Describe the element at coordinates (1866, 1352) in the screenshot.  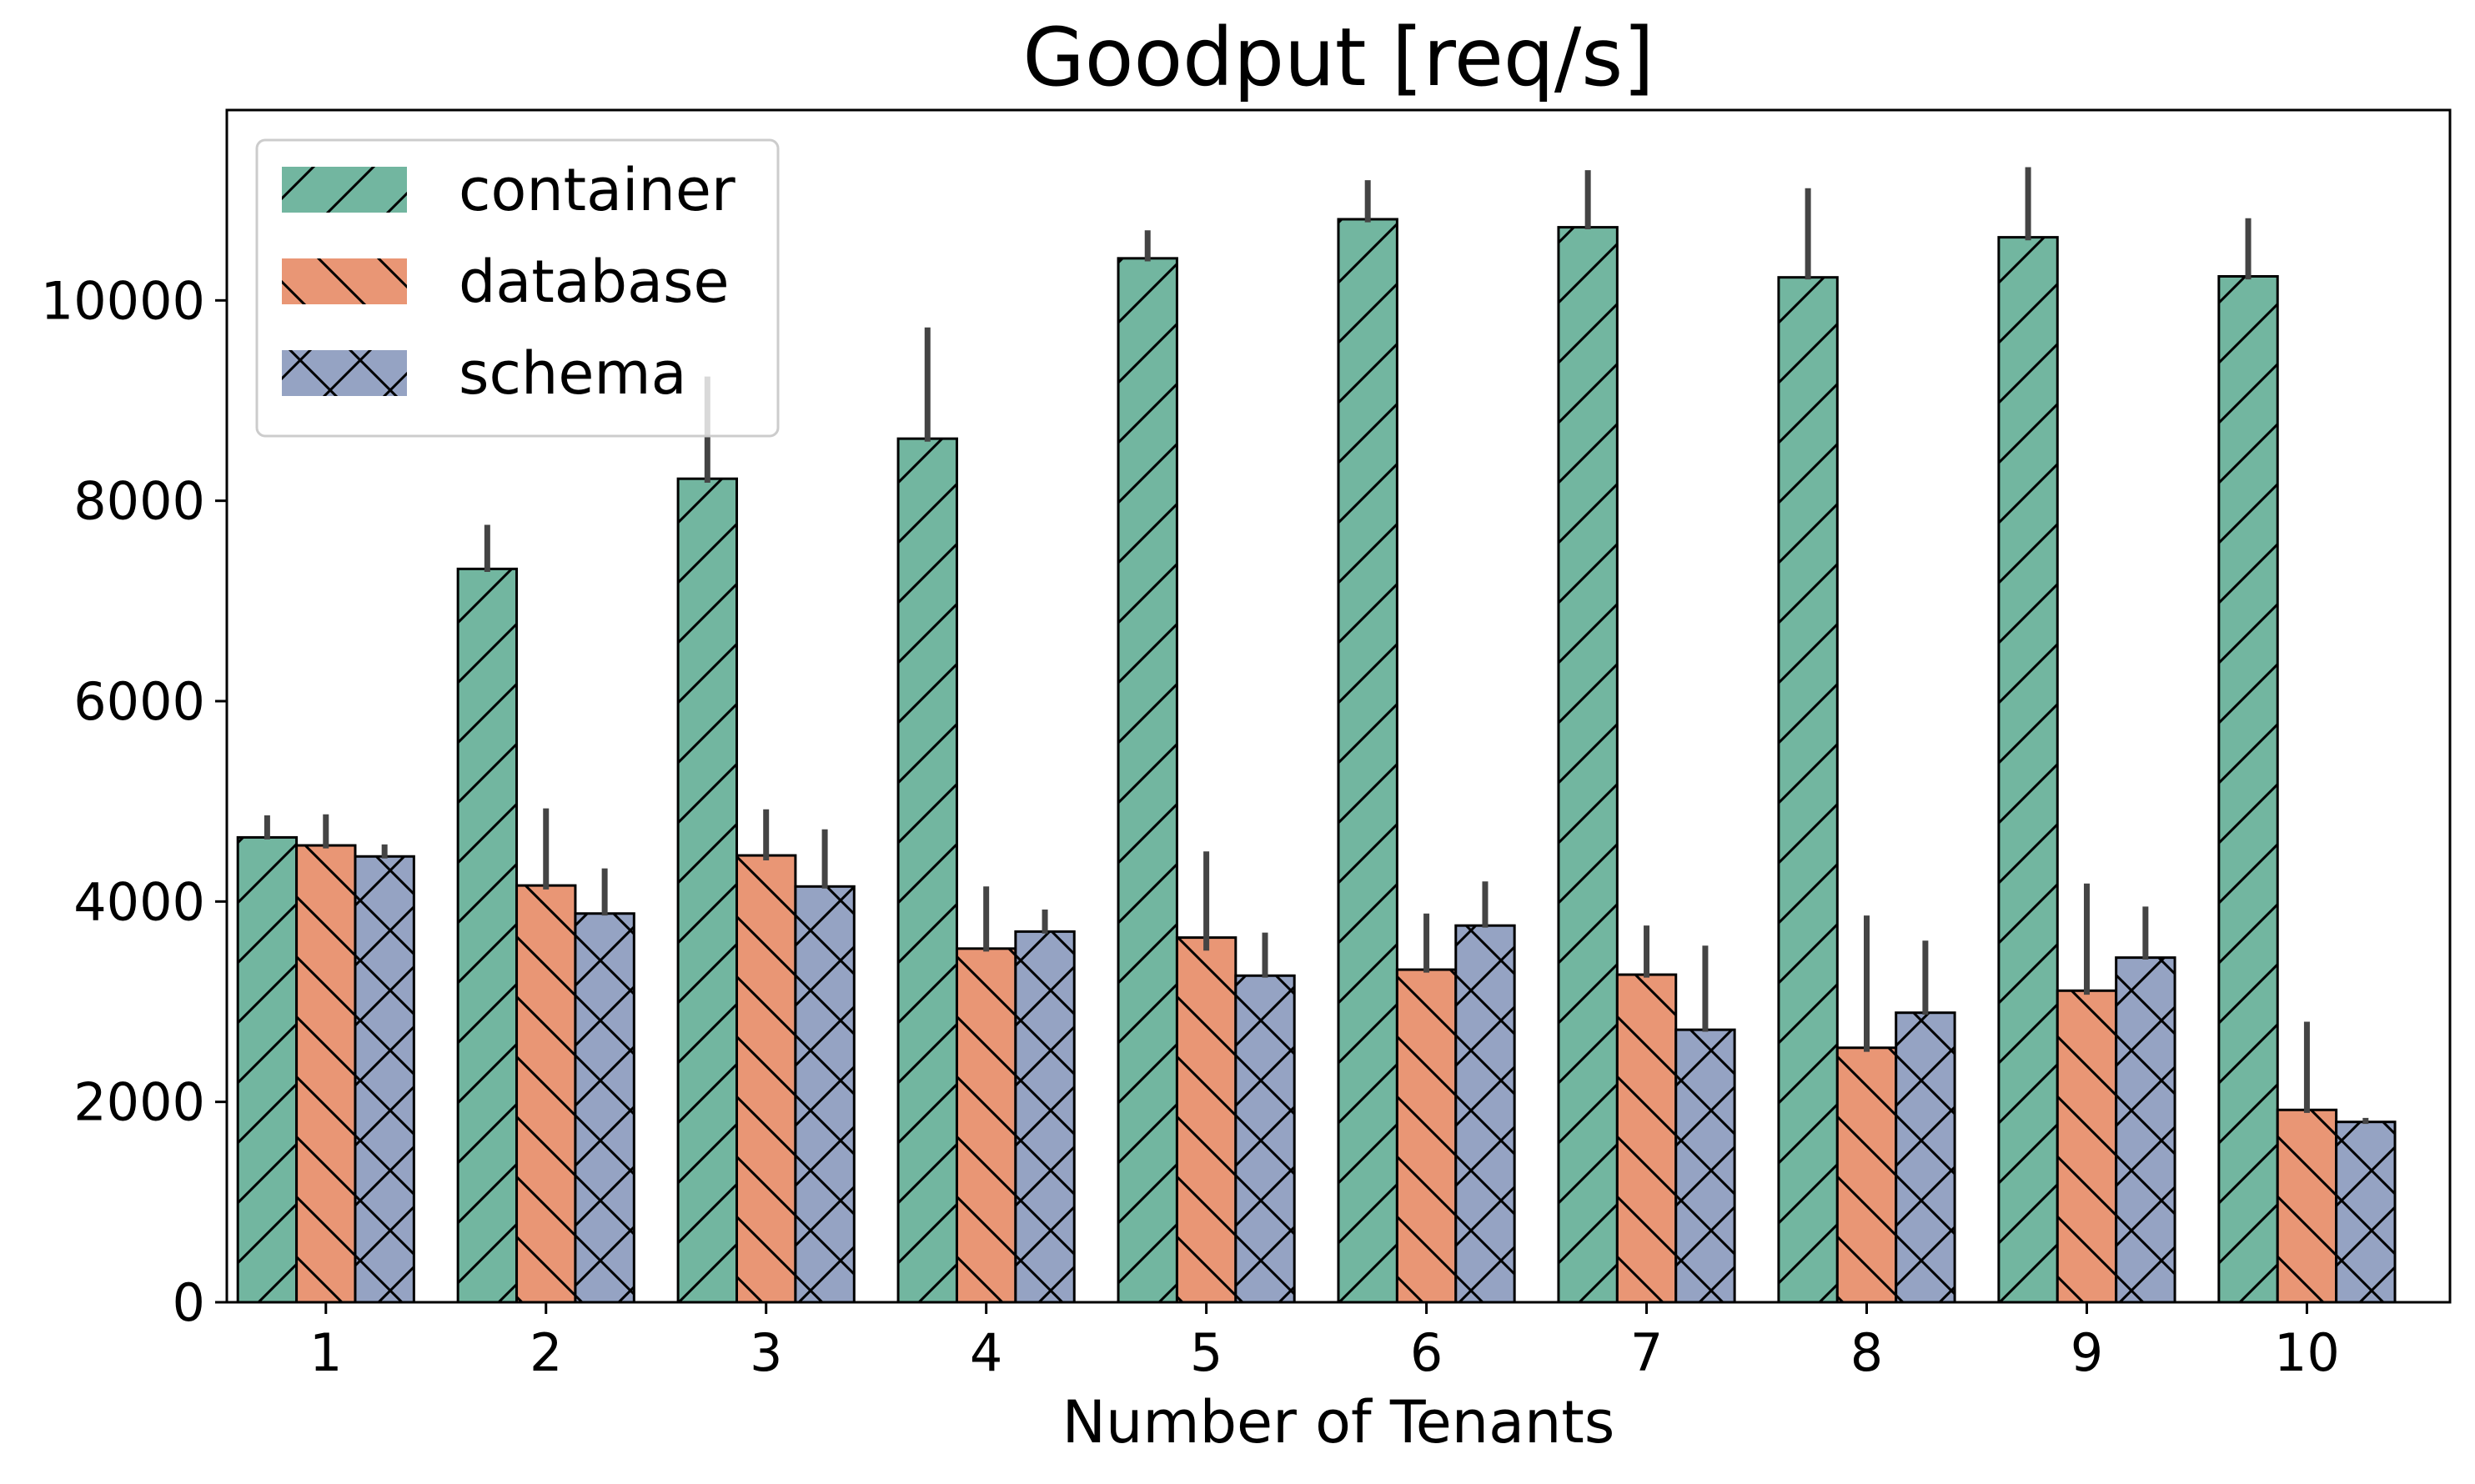
I see `x-tick-label-8: 8` at that location.